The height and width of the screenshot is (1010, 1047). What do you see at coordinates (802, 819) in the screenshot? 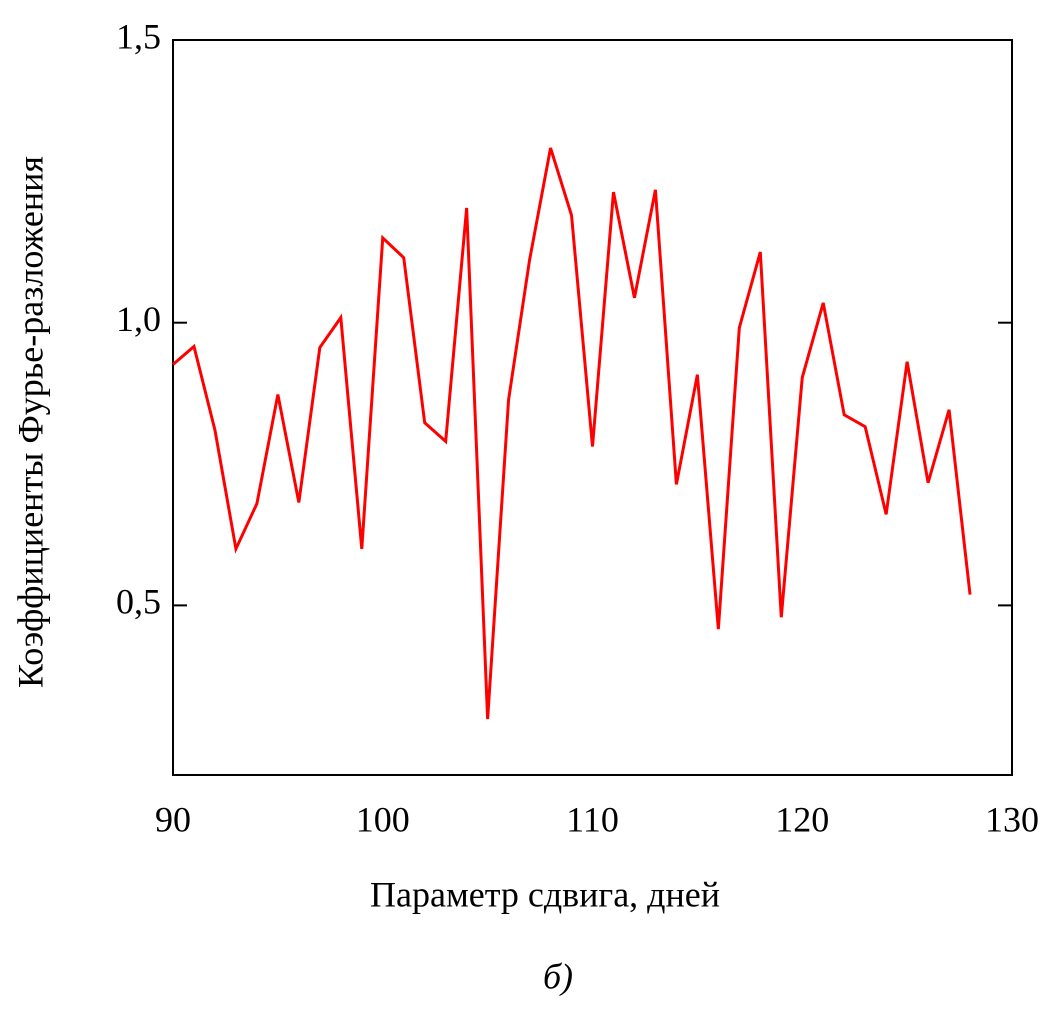
I see `x-tick-label: 120` at bounding box center [802, 819].